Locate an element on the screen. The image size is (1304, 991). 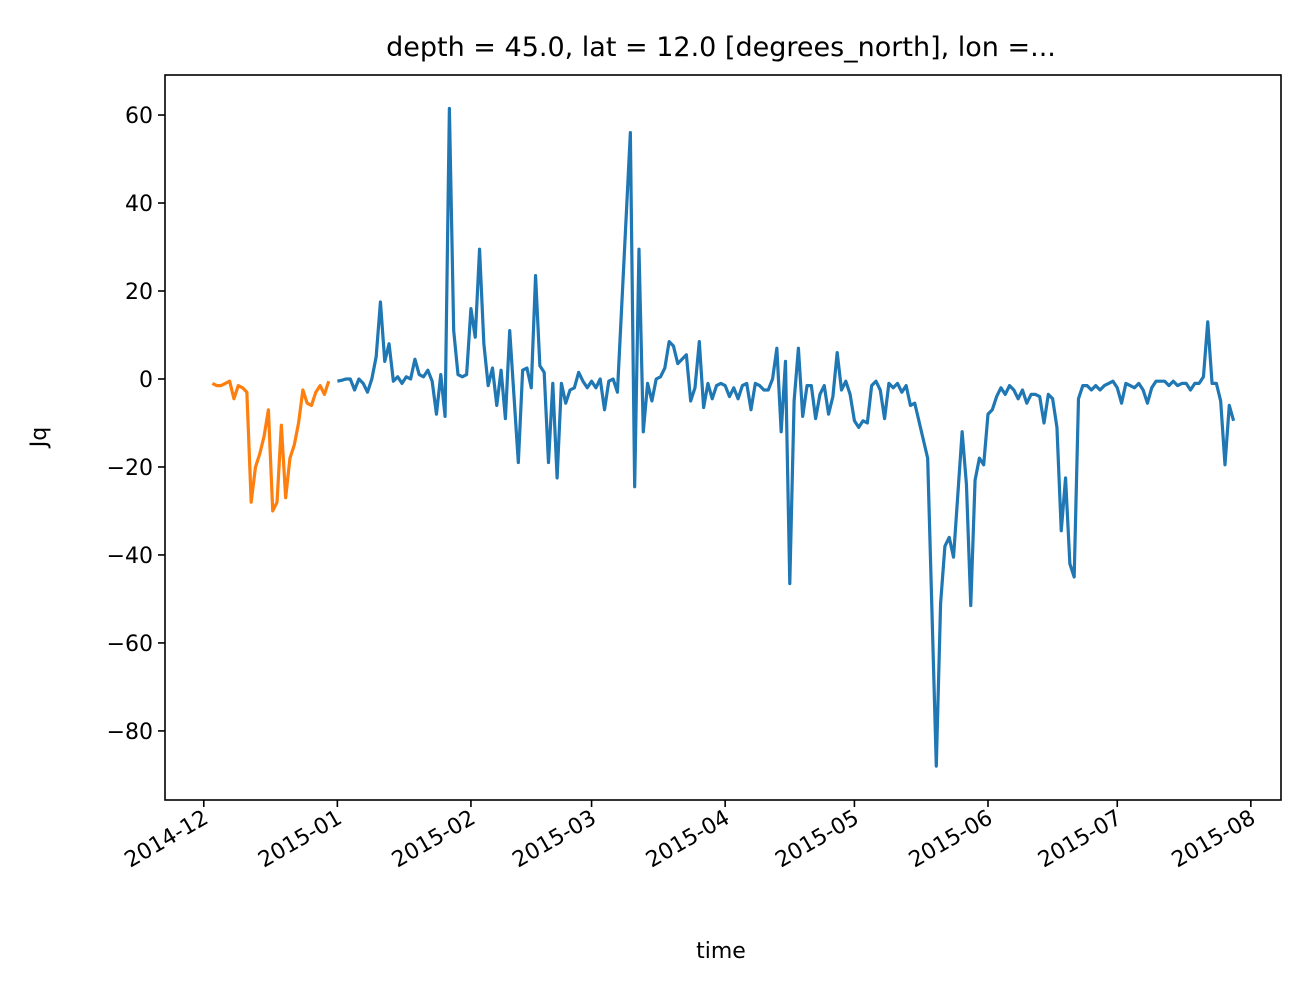
y-tick-label: 20 is located at coordinates (139, 292).